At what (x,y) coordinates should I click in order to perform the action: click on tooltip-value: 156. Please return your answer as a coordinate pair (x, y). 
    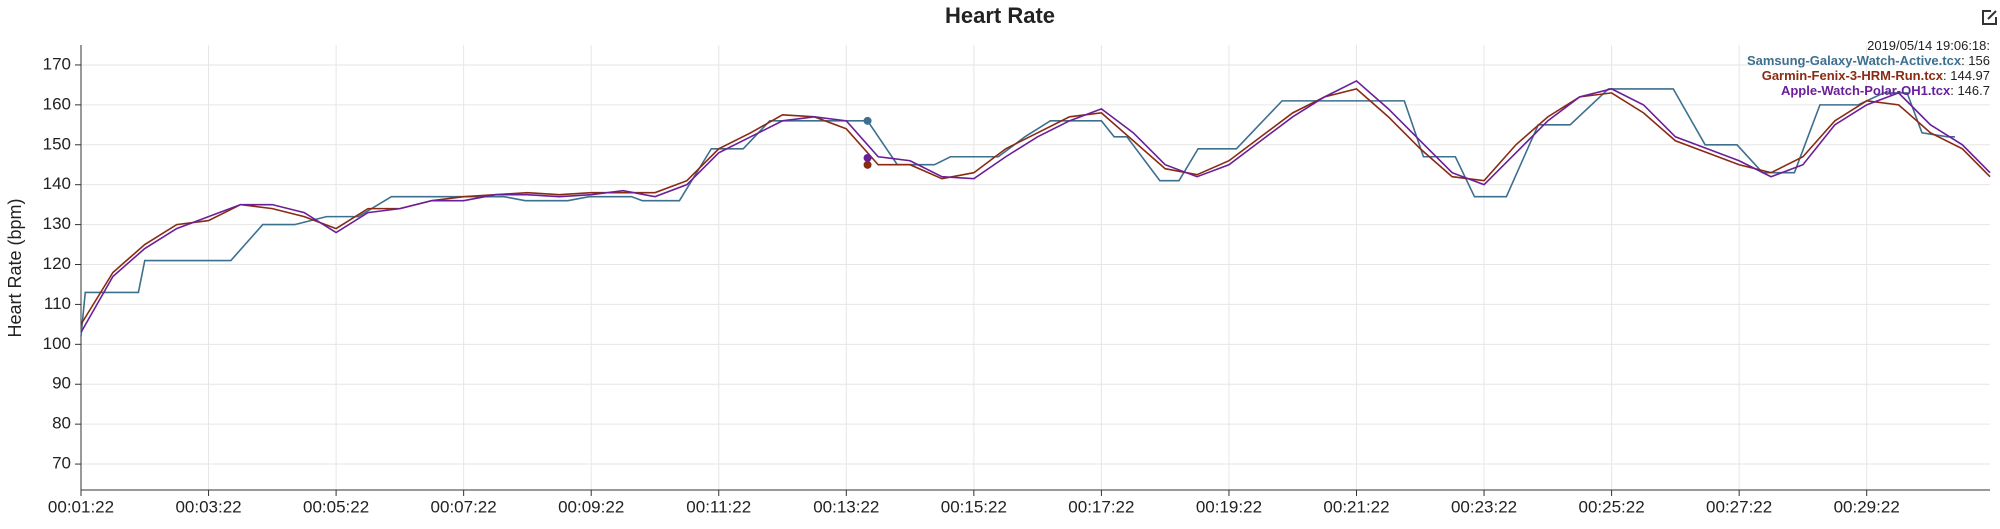
    Looking at the image, I should click on (1979, 60).